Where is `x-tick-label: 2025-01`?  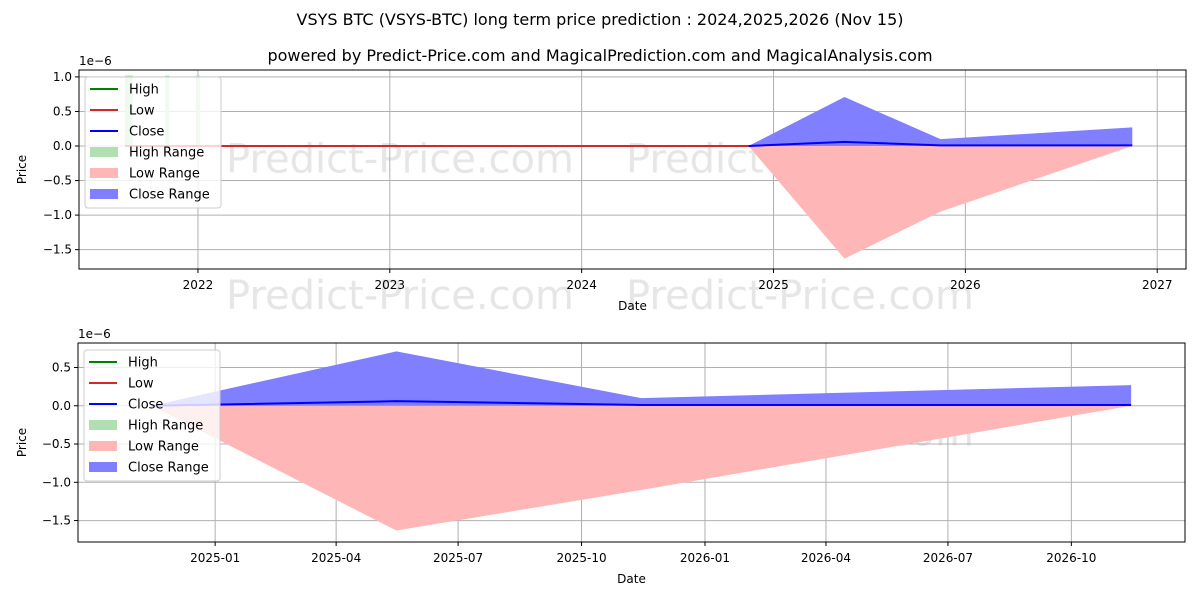 x-tick-label: 2025-01 is located at coordinates (215, 558).